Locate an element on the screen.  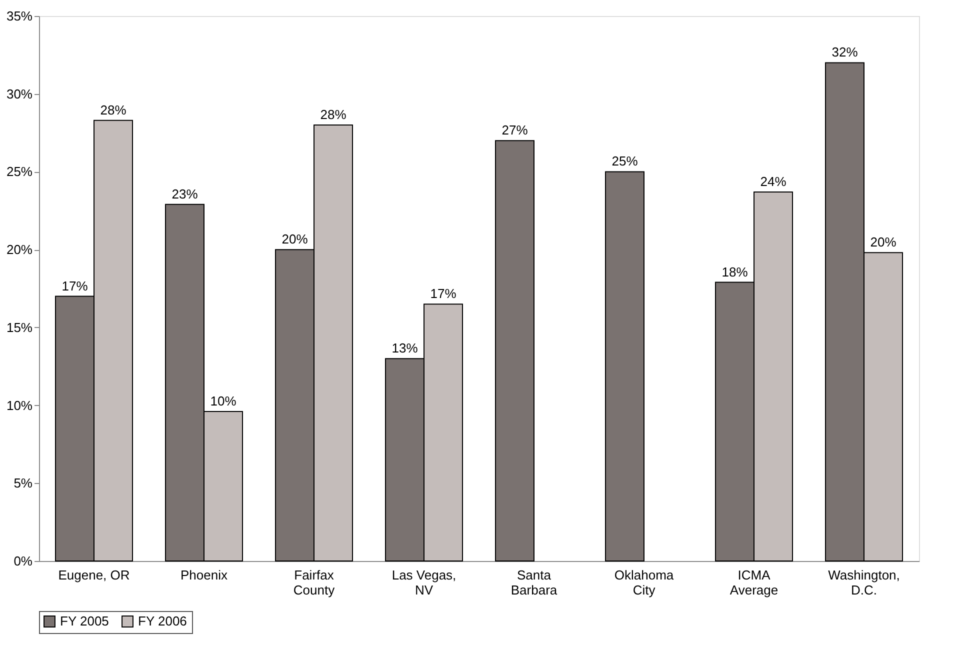
x-tick-label: Oklahoma City is located at coordinates (644, 583).